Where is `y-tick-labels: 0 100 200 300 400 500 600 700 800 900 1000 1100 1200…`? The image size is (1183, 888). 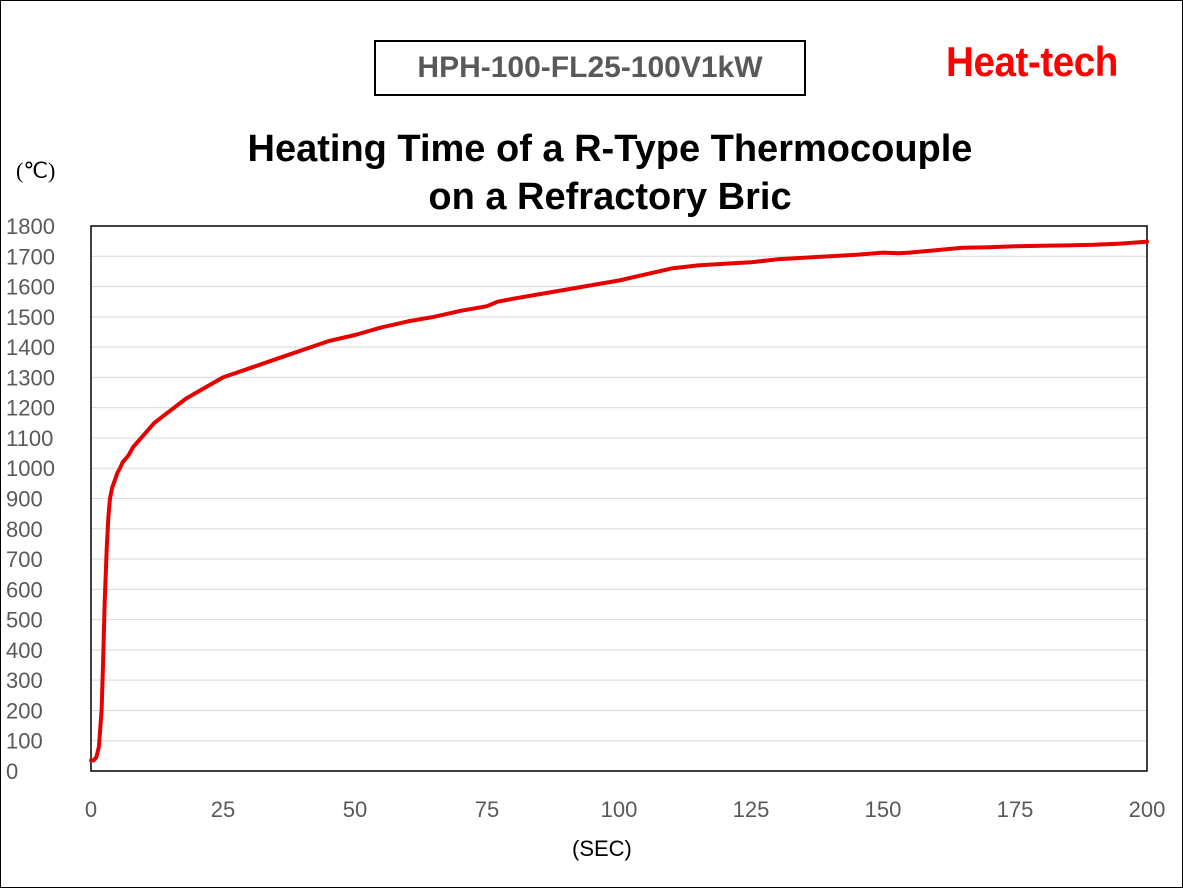
y-tick-labels: 0 100 200 300 400 500 600 700 800 900 1000 1100 1200… is located at coordinates (30, 499).